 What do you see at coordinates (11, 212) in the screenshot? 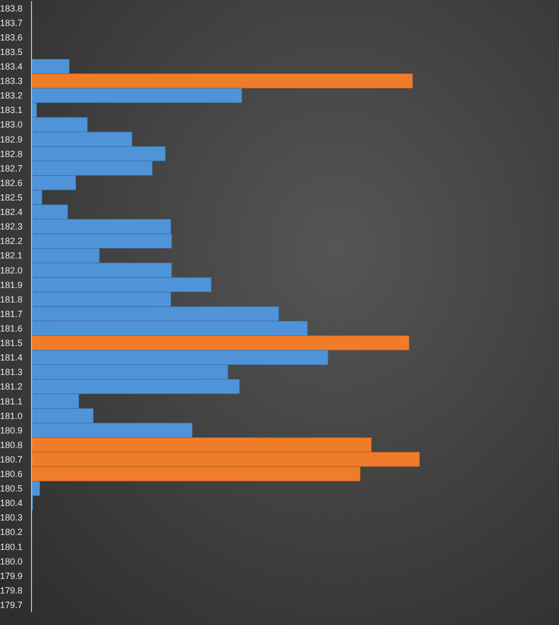
I see `y-tick-label: 182.4` at bounding box center [11, 212].